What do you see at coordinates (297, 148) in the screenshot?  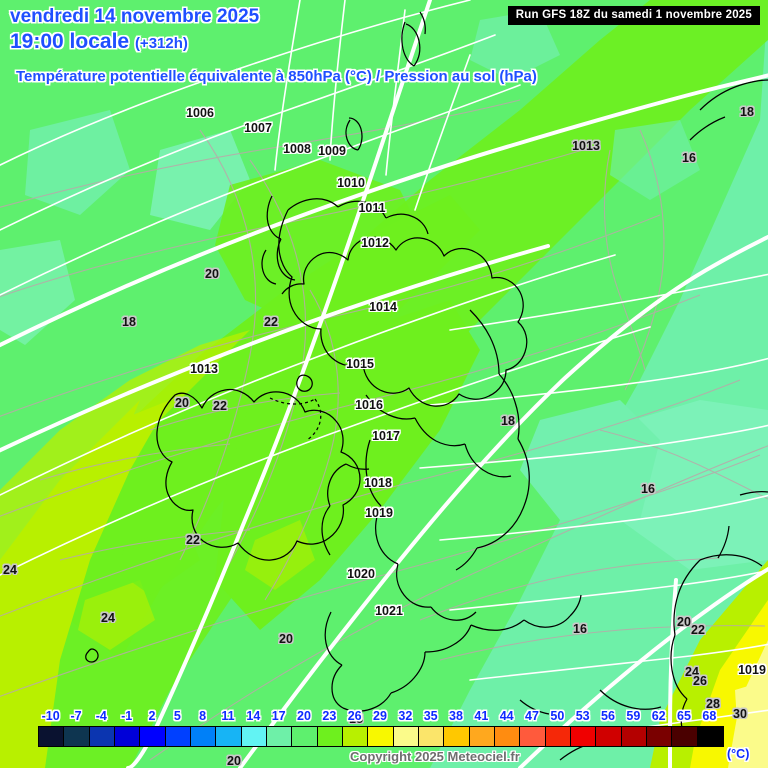 I see `isobar-label: 1008` at bounding box center [297, 148].